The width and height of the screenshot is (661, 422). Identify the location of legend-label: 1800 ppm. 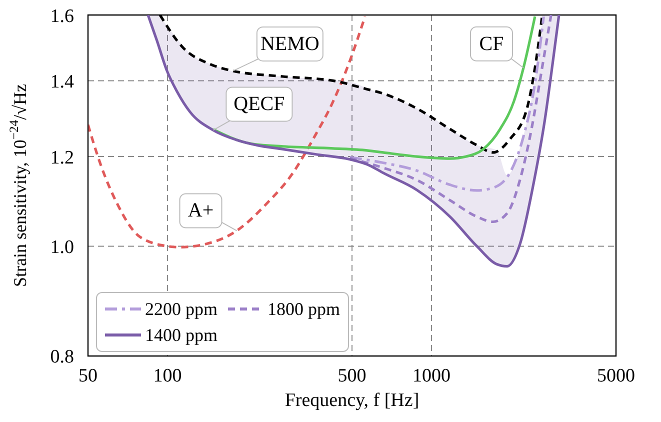
(304, 309).